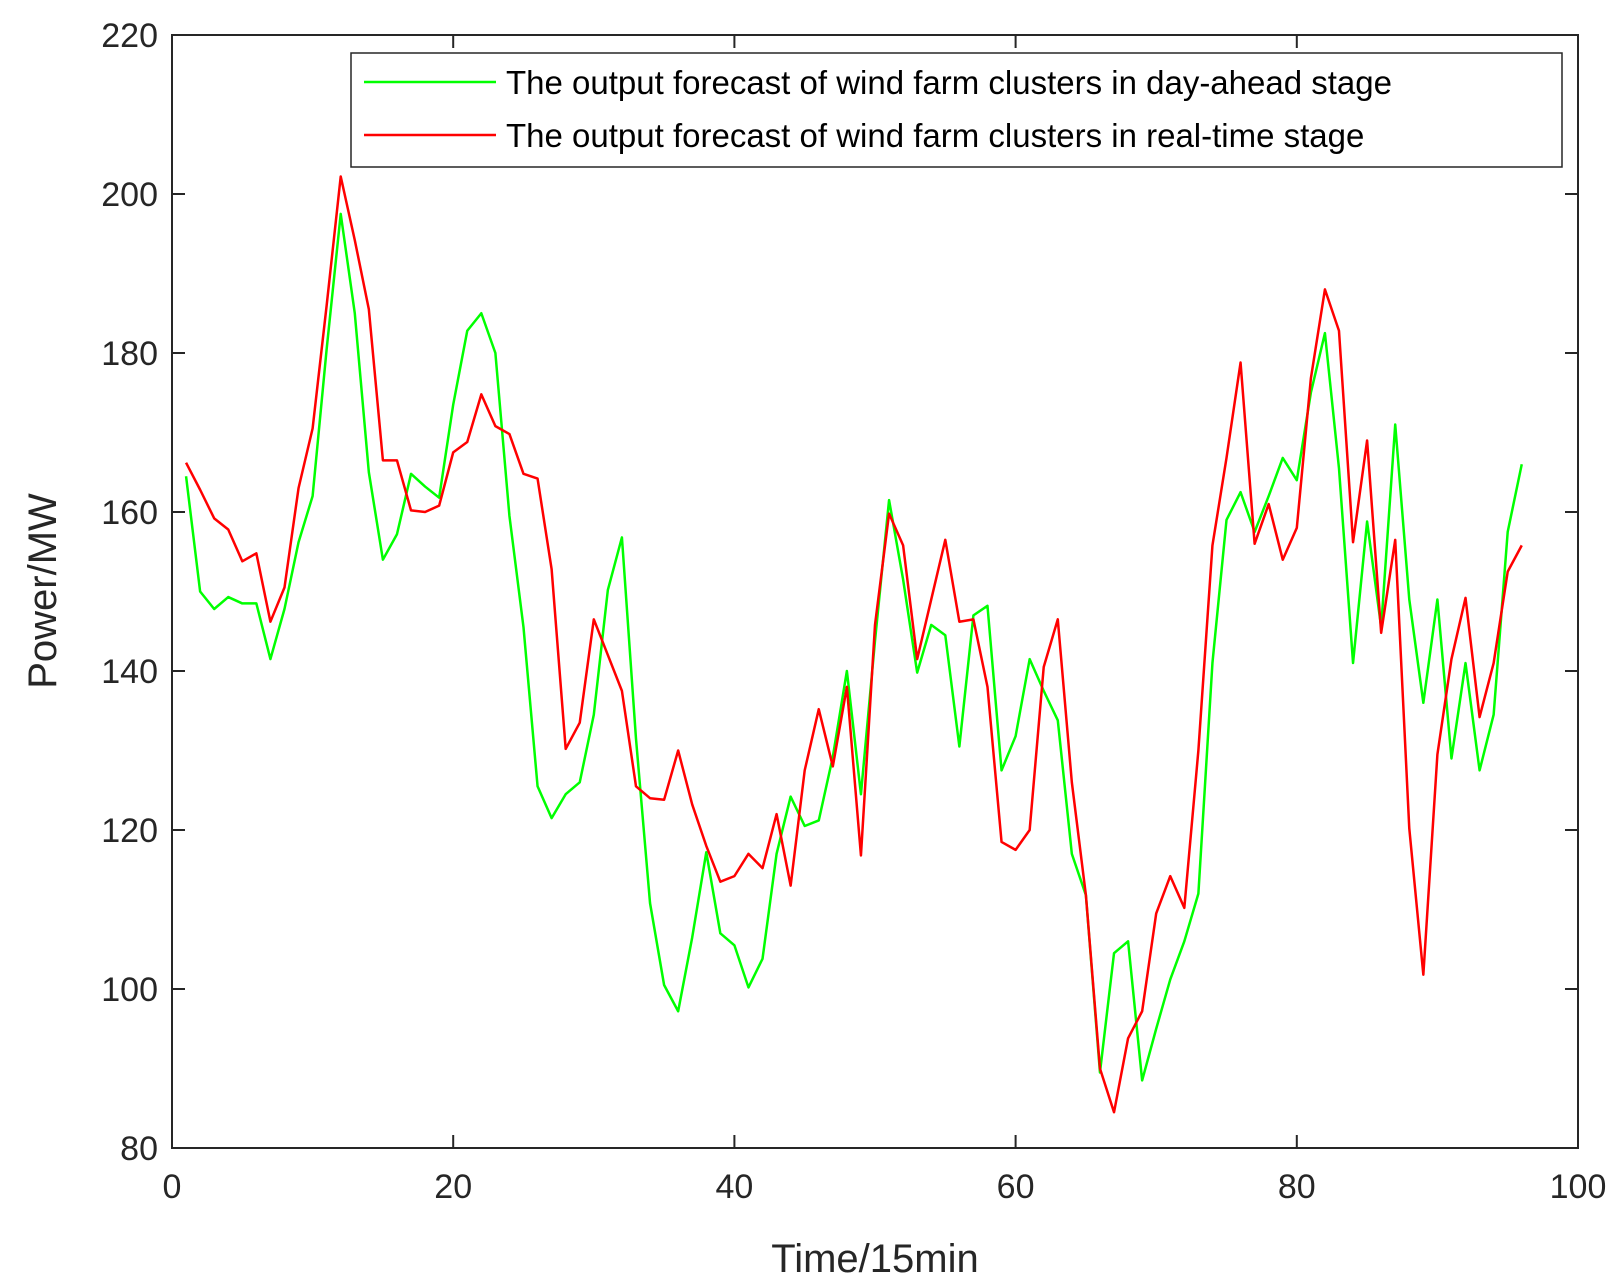  Describe the element at coordinates (43, 591) in the screenshot. I see `y-axis-title: Power/MW` at that location.